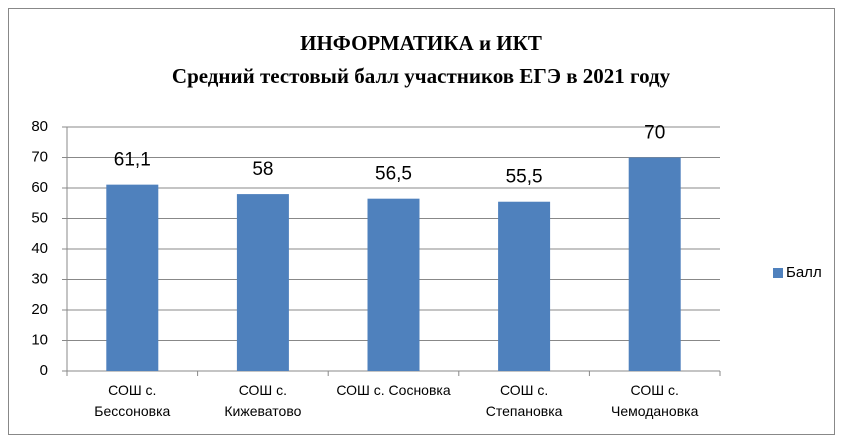 The height and width of the screenshot is (441, 843). I want to click on y-tick-label: 30, so click(39, 278).